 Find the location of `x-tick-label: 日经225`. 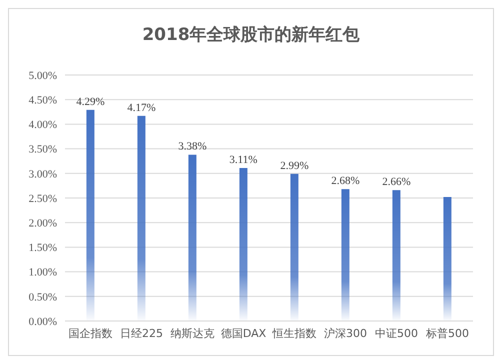

x-tick-label: 日经225 is located at coordinates (141, 333).